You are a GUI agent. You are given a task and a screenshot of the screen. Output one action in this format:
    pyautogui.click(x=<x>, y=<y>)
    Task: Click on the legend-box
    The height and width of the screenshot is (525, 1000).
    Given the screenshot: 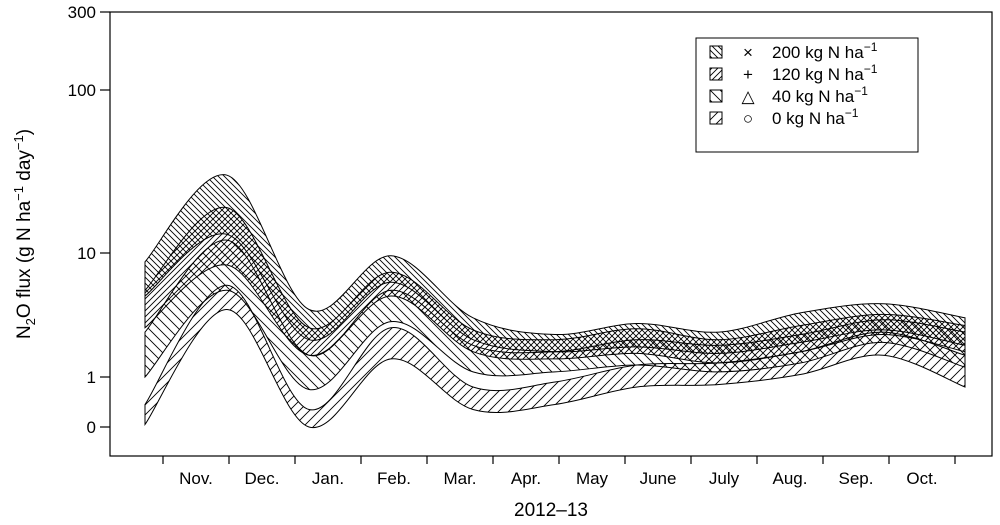 What is the action you would take?
    pyautogui.click(x=807, y=95)
    